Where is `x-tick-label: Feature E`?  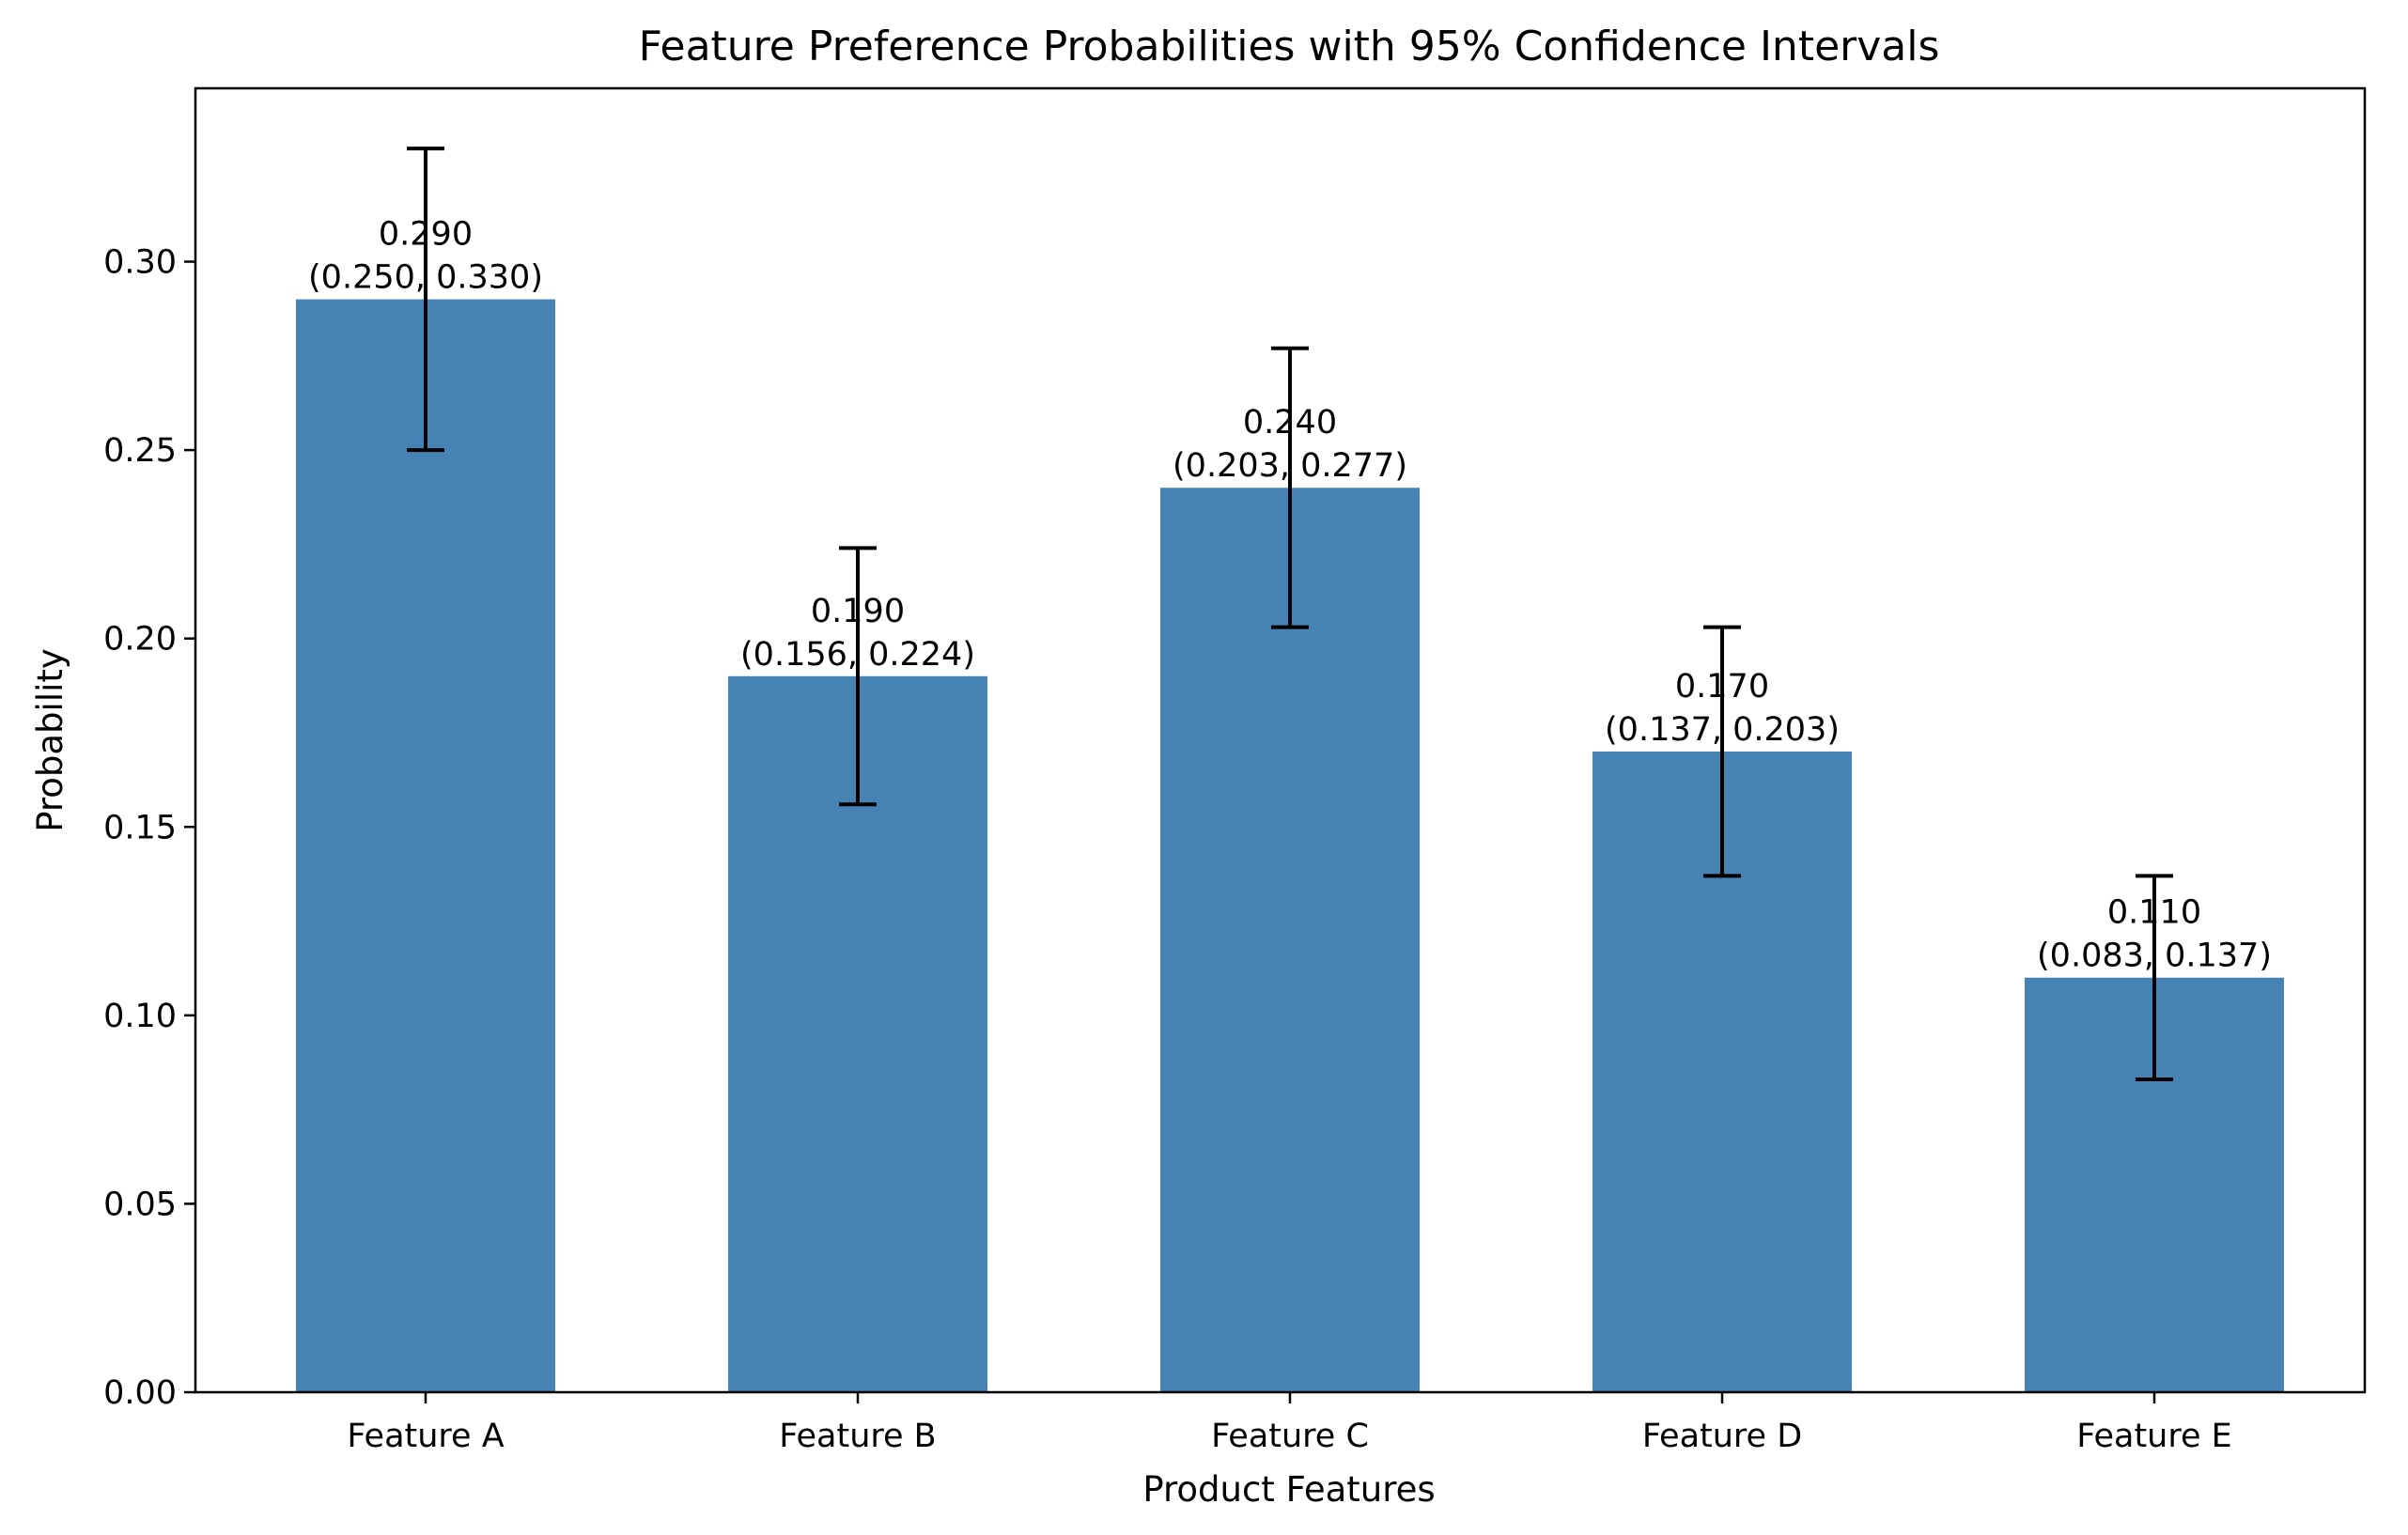 x-tick-label: Feature E is located at coordinates (2154, 1436).